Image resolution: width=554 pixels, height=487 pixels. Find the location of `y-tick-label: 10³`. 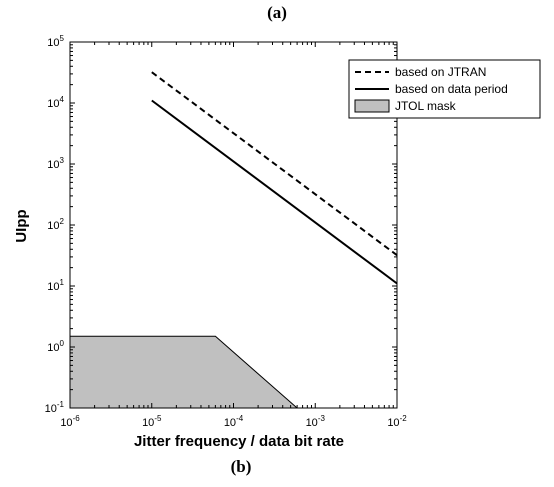

y-tick-label: 10³ is located at coordinates (55, 163).